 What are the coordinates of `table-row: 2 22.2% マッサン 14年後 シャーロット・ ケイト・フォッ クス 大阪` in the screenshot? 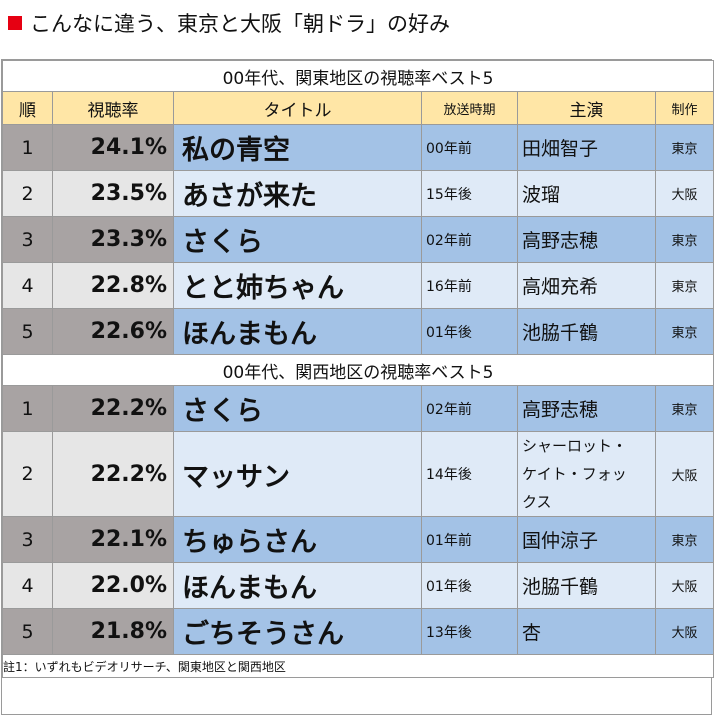 It's located at (358, 474).